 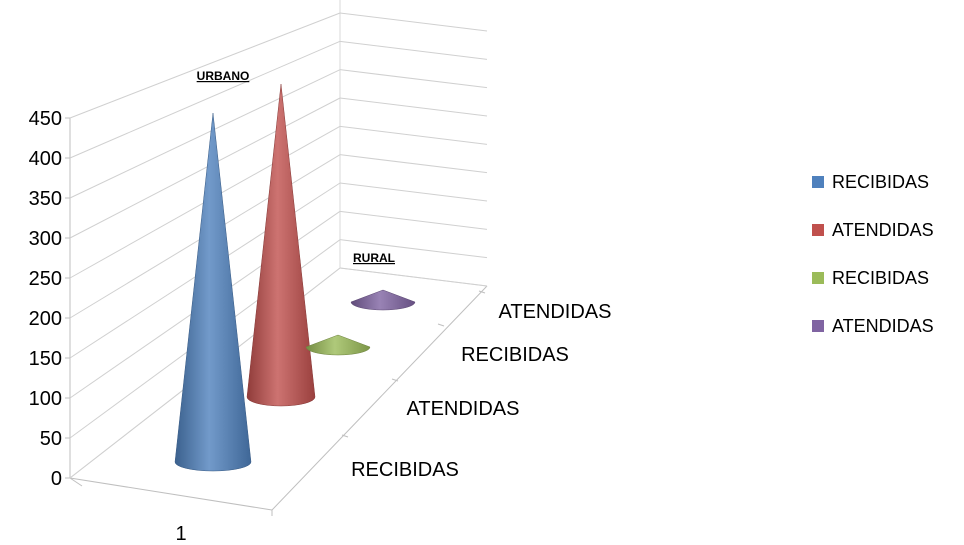 What do you see at coordinates (51, 439) in the screenshot?
I see `y-tick-label: 50` at bounding box center [51, 439].